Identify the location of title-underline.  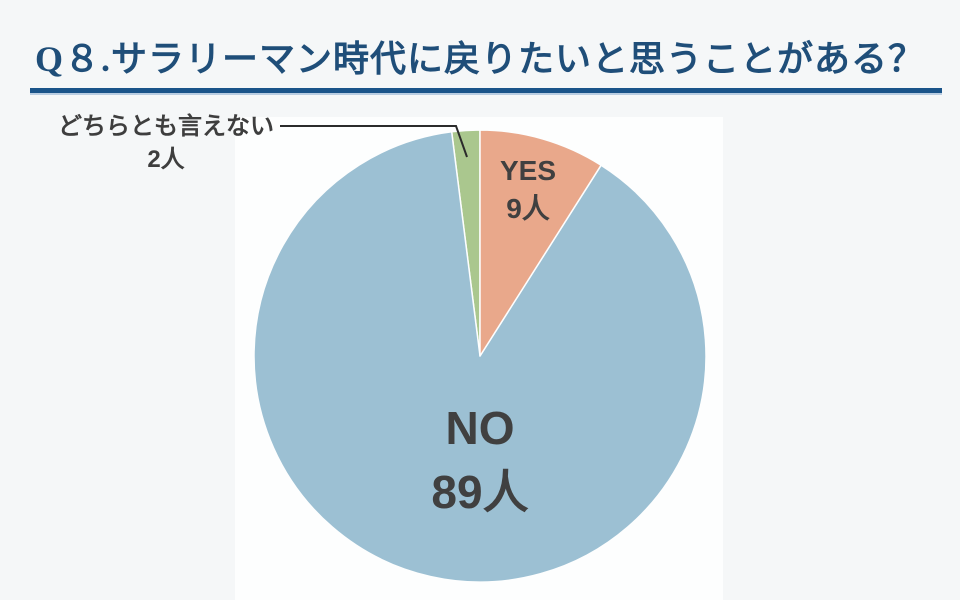
(486, 91).